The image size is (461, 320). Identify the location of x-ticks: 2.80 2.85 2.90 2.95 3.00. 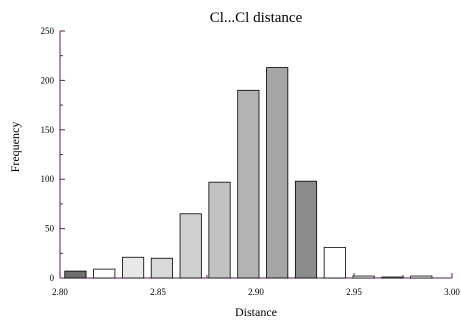
(256, 285).